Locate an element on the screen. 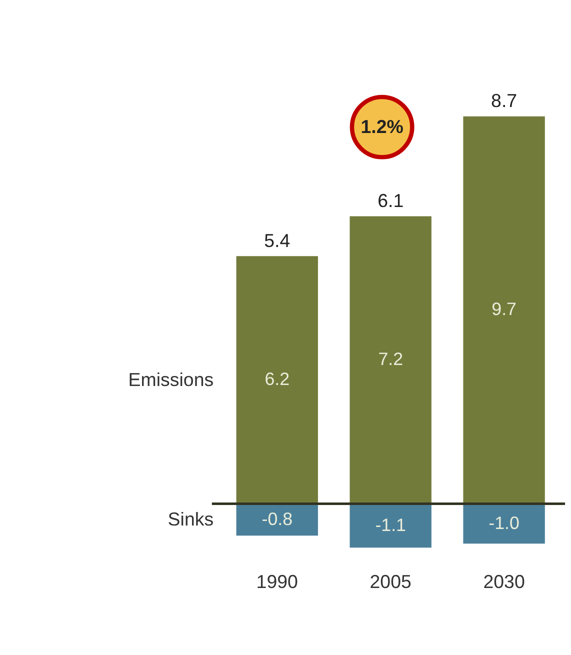  data-label: 6.2 is located at coordinates (277, 379).